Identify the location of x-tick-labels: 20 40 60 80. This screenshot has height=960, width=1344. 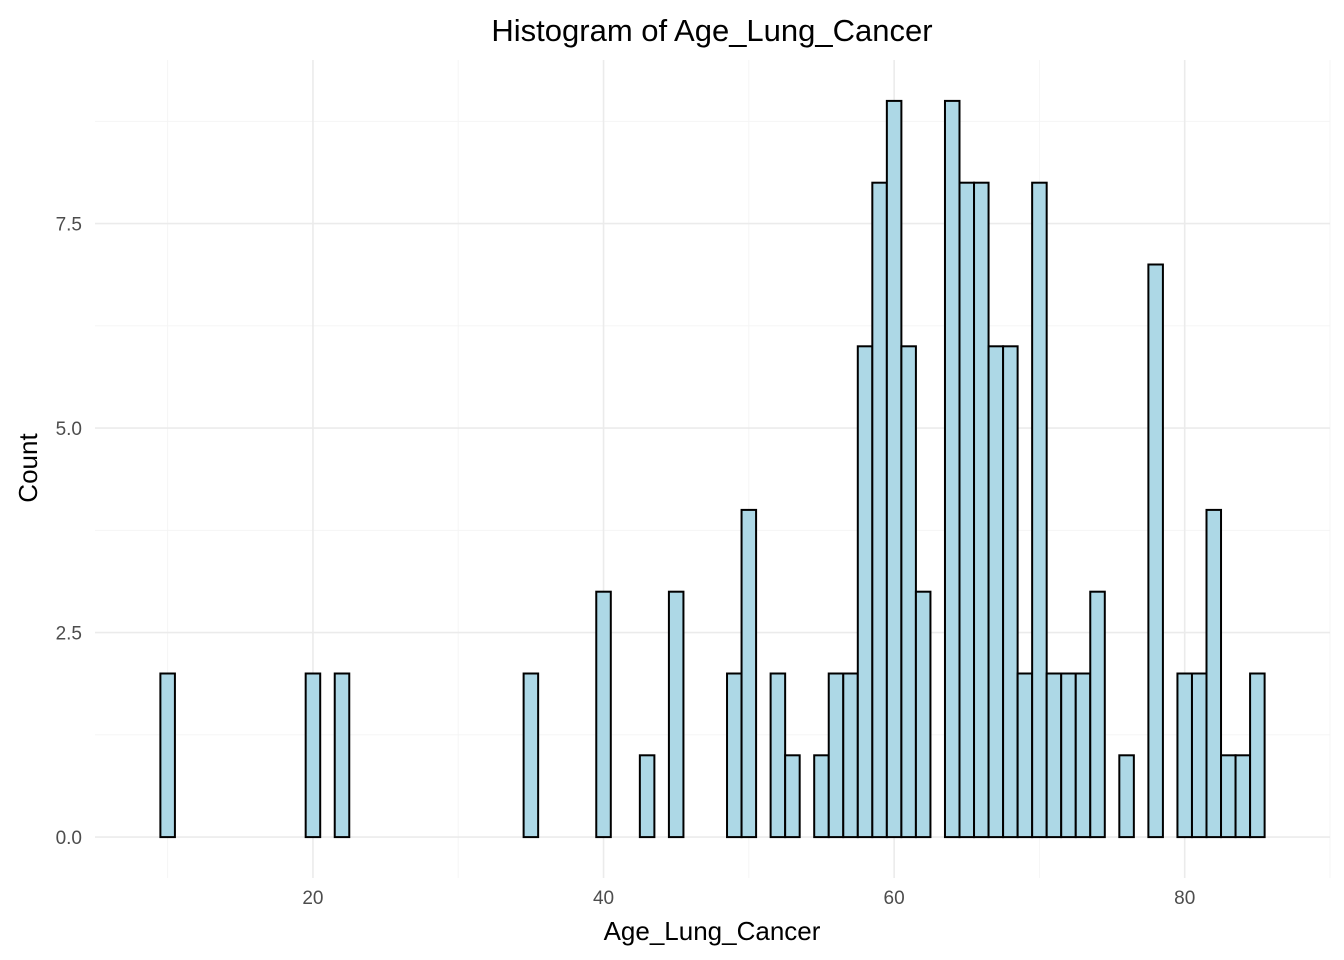
(748, 898).